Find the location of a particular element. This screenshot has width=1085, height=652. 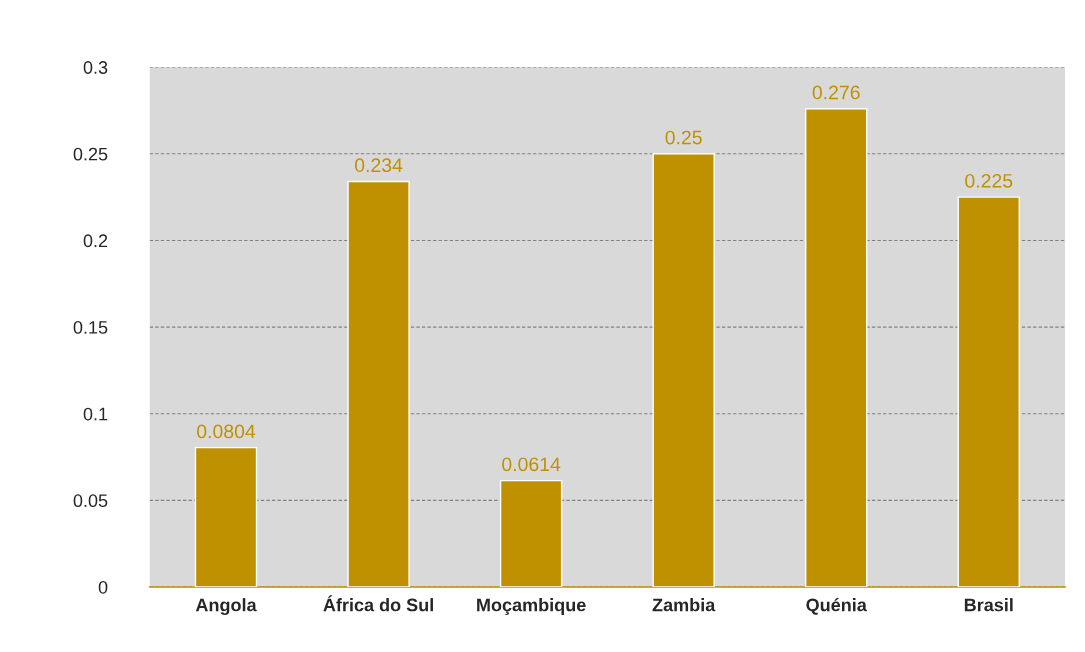

y-tick-label: 0.2 is located at coordinates (95, 241).